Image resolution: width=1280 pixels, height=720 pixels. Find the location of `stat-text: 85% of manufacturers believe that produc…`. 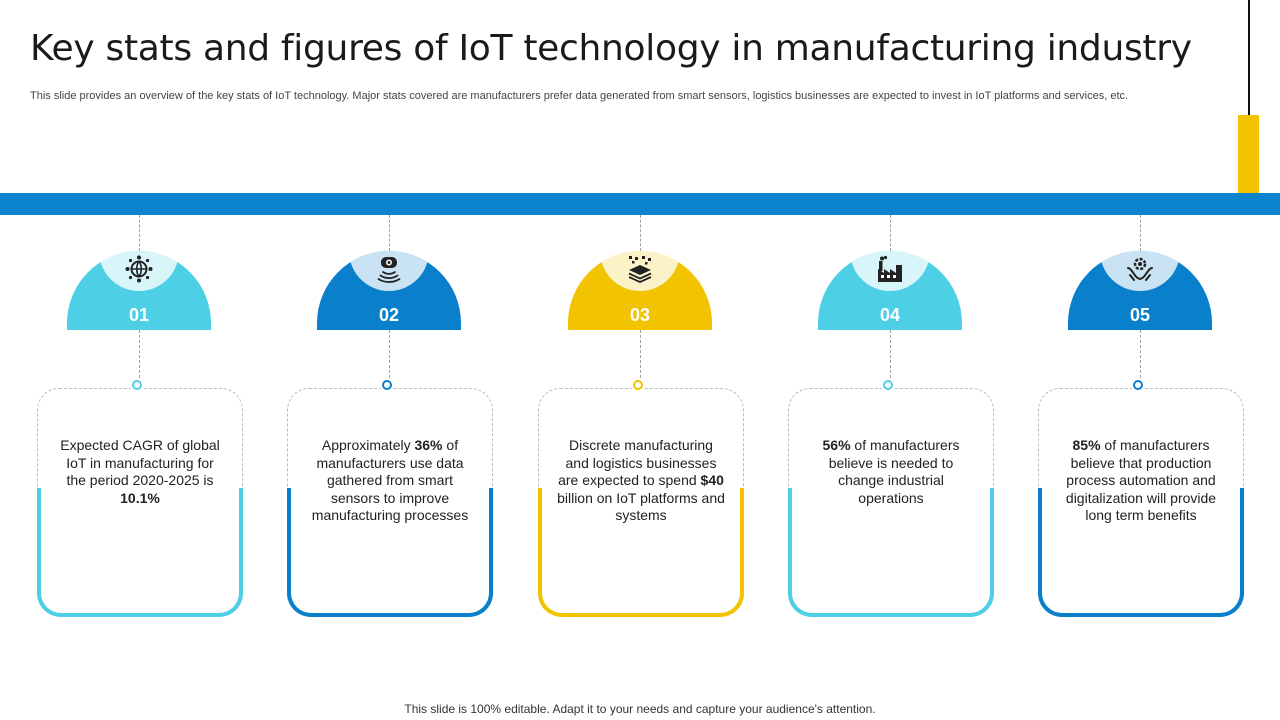

stat-text: 85% of manufacturers believe that produc… is located at coordinates (1141, 481).